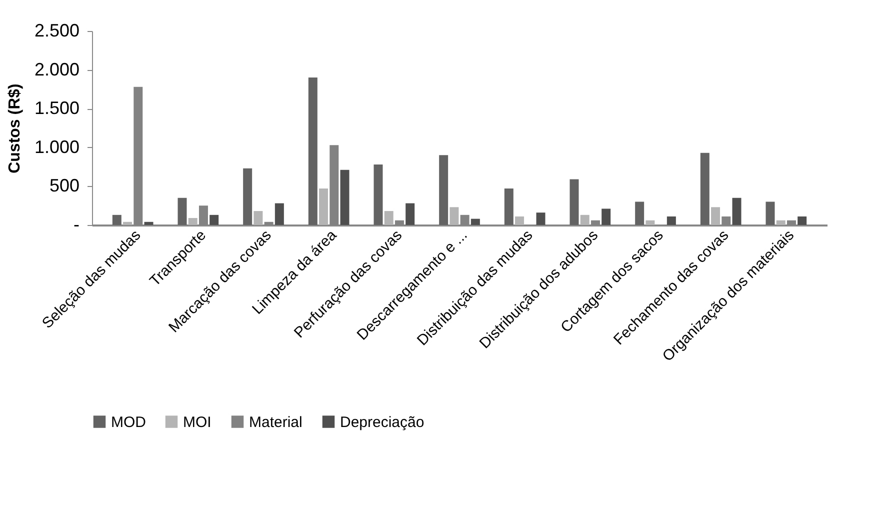  What do you see at coordinates (64, 186) in the screenshot?
I see `y-tick-label: 500` at bounding box center [64, 186].